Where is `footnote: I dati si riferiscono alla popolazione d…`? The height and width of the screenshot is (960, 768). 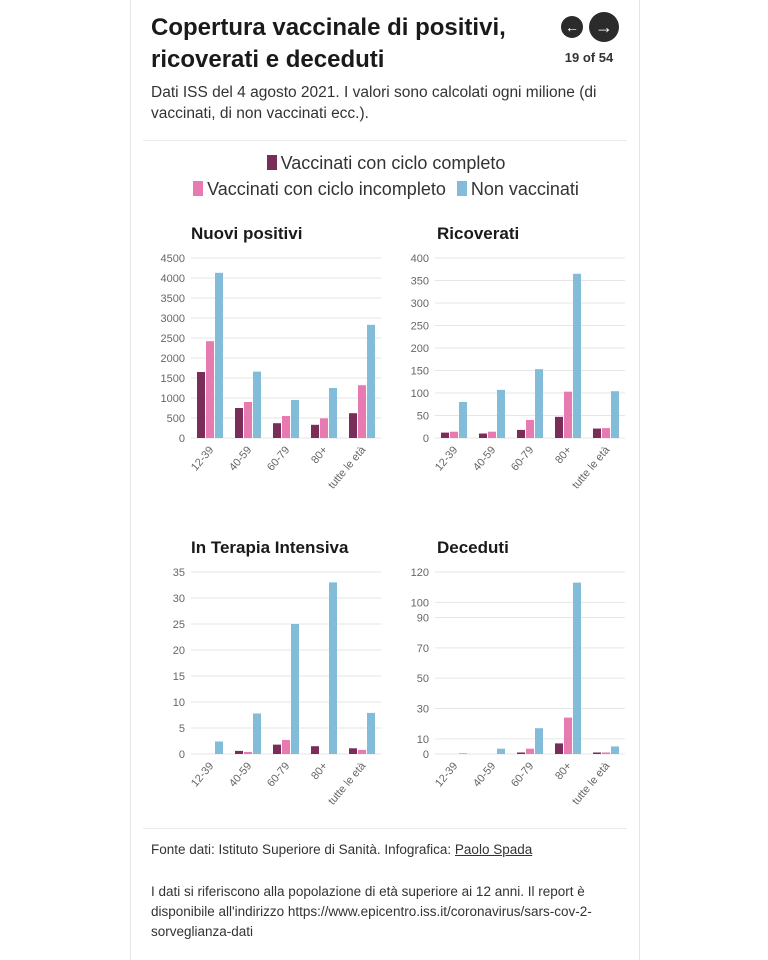
footnote: I dati si riferiscono alla popolazione d… is located at coordinates (371, 911).